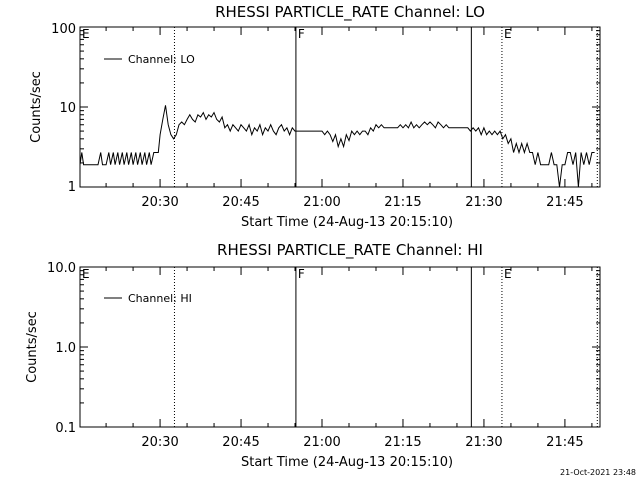 The width and height of the screenshot is (640, 480). What do you see at coordinates (350, 12) in the screenshot?
I see `chart-title-lo: RHESSI PARTICLE_RATE Channel: LO` at bounding box center [350, 12].